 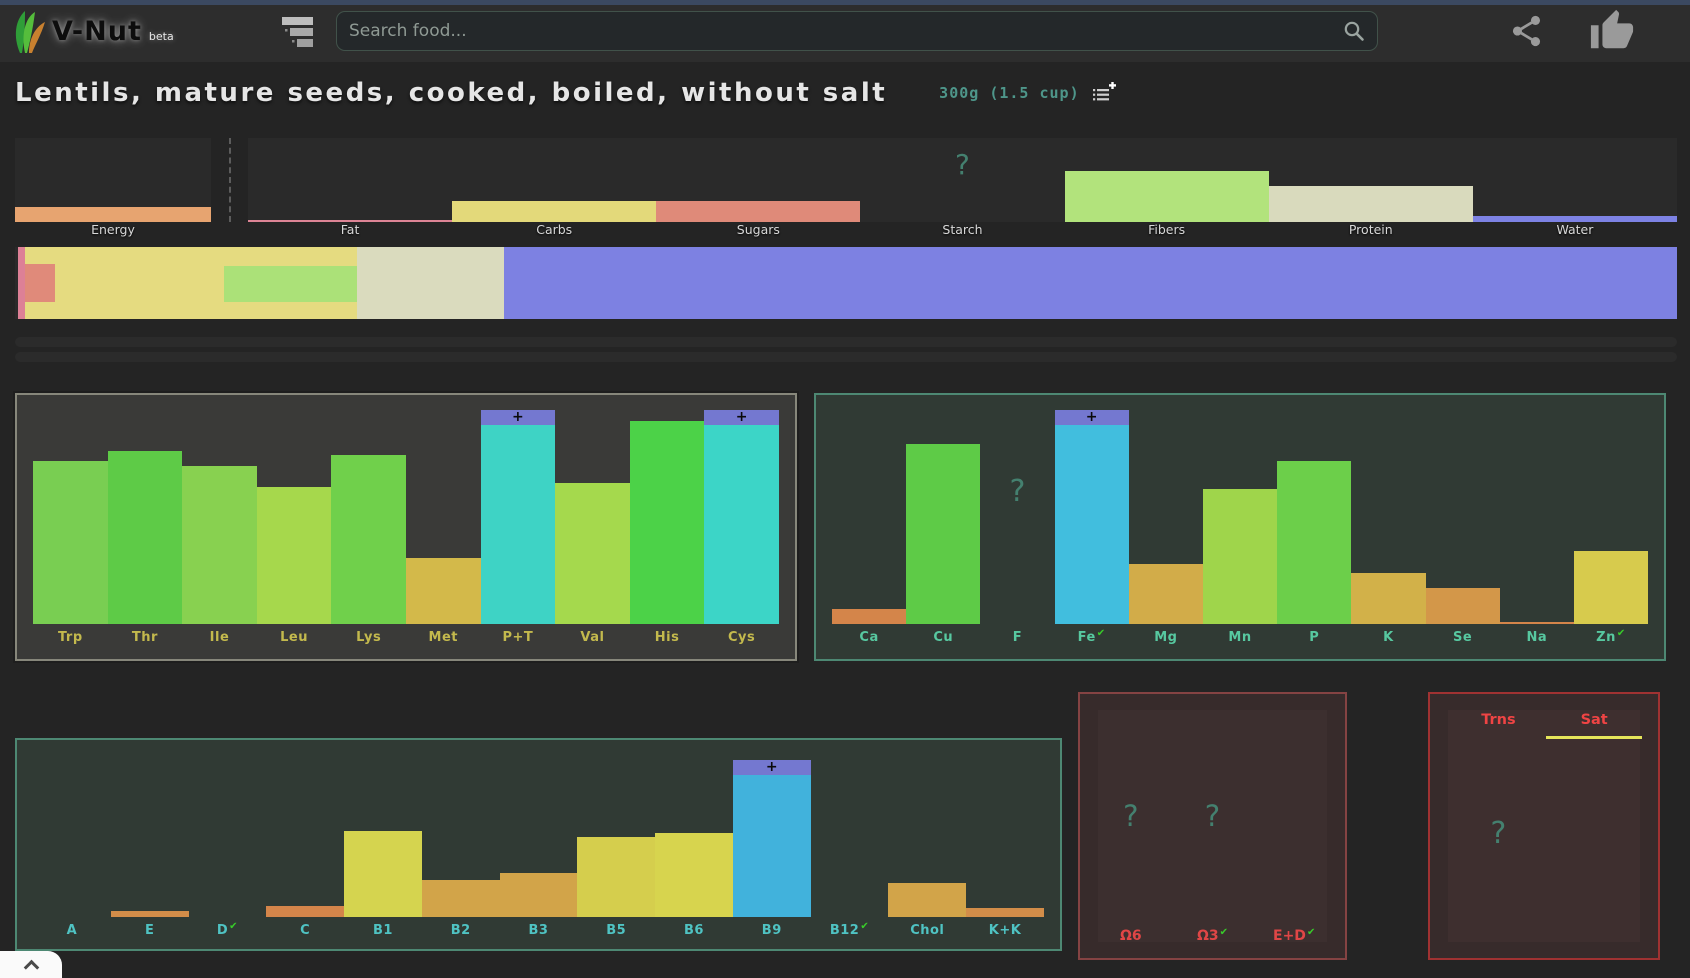 I want to click on minerals-col-k, so click(x=1388, y=517).